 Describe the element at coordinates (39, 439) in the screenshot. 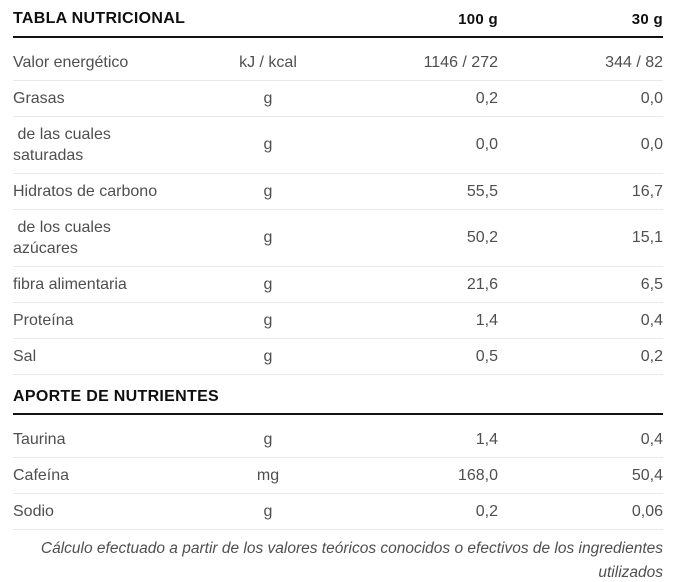

I see `nutrient-label: Taurina` at that location.